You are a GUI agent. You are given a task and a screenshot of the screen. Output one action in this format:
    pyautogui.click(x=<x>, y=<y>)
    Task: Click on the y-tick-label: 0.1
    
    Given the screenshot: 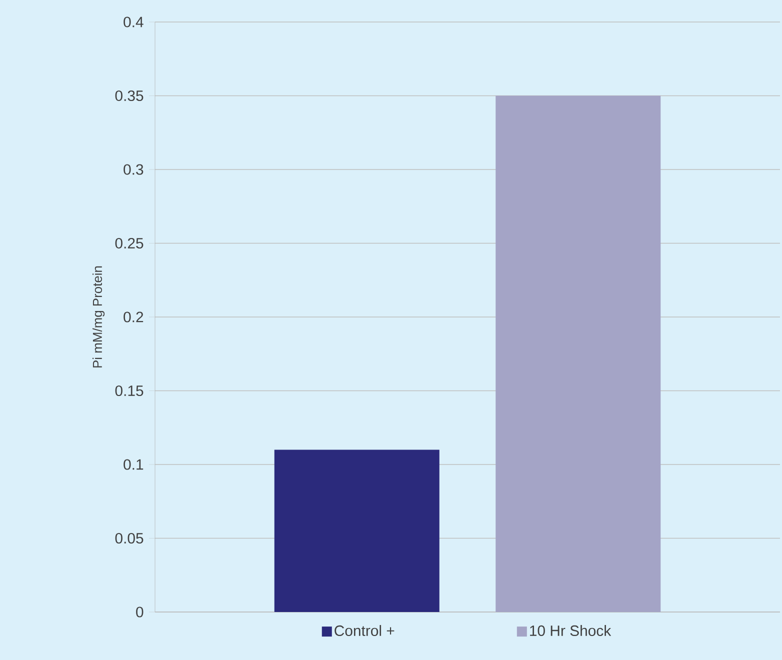 What is the action you would take?
    pyautogui.click(x=134, y=464)
    